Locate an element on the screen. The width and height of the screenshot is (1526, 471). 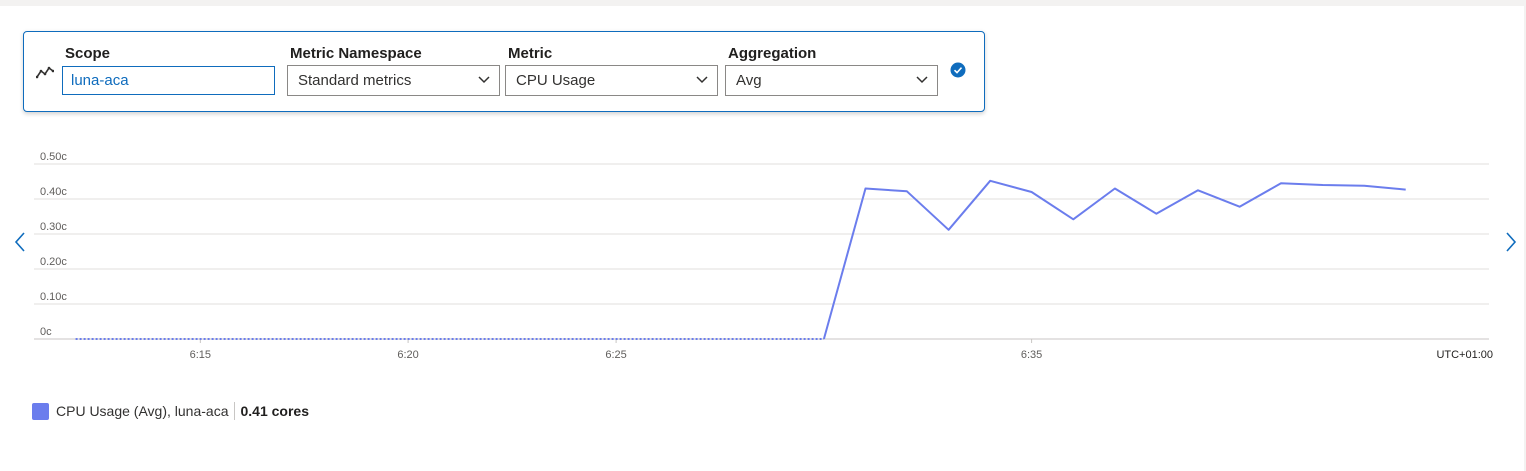
chevron-right-icon is located at coordinates (1511, 242).